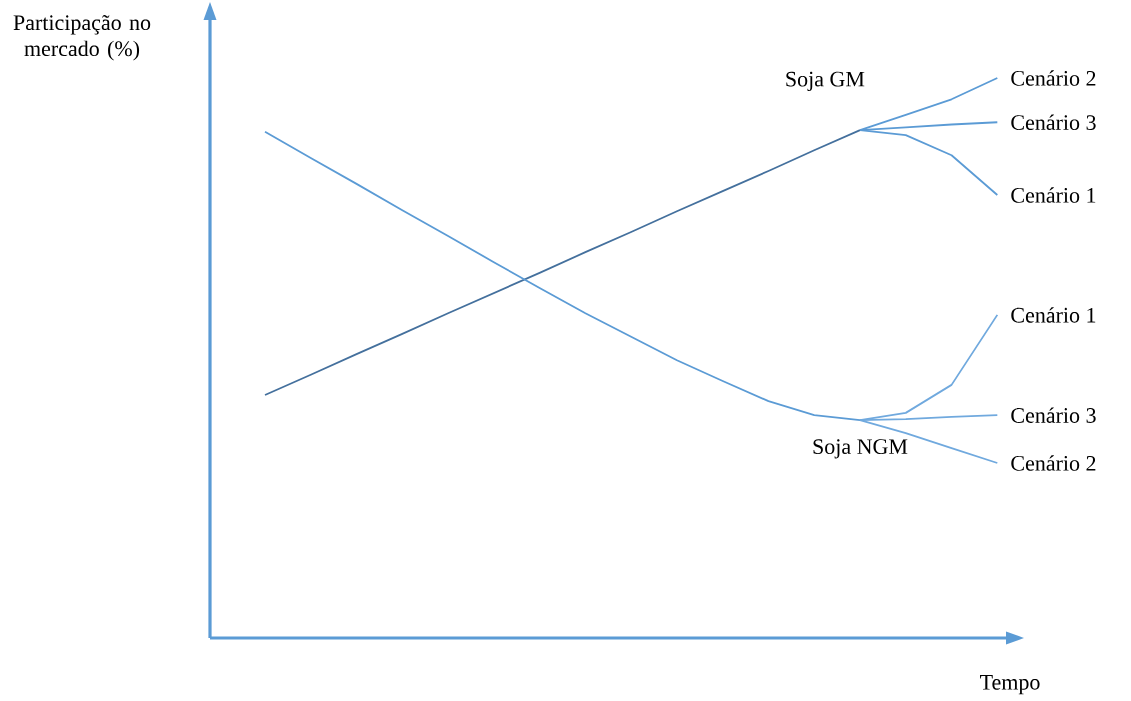 The height and width of the screenshot is (701, 1131). Describe the element at coordinates (1010, 685) in the screenshot. I see `x-axis-title: Tempo` at that location.